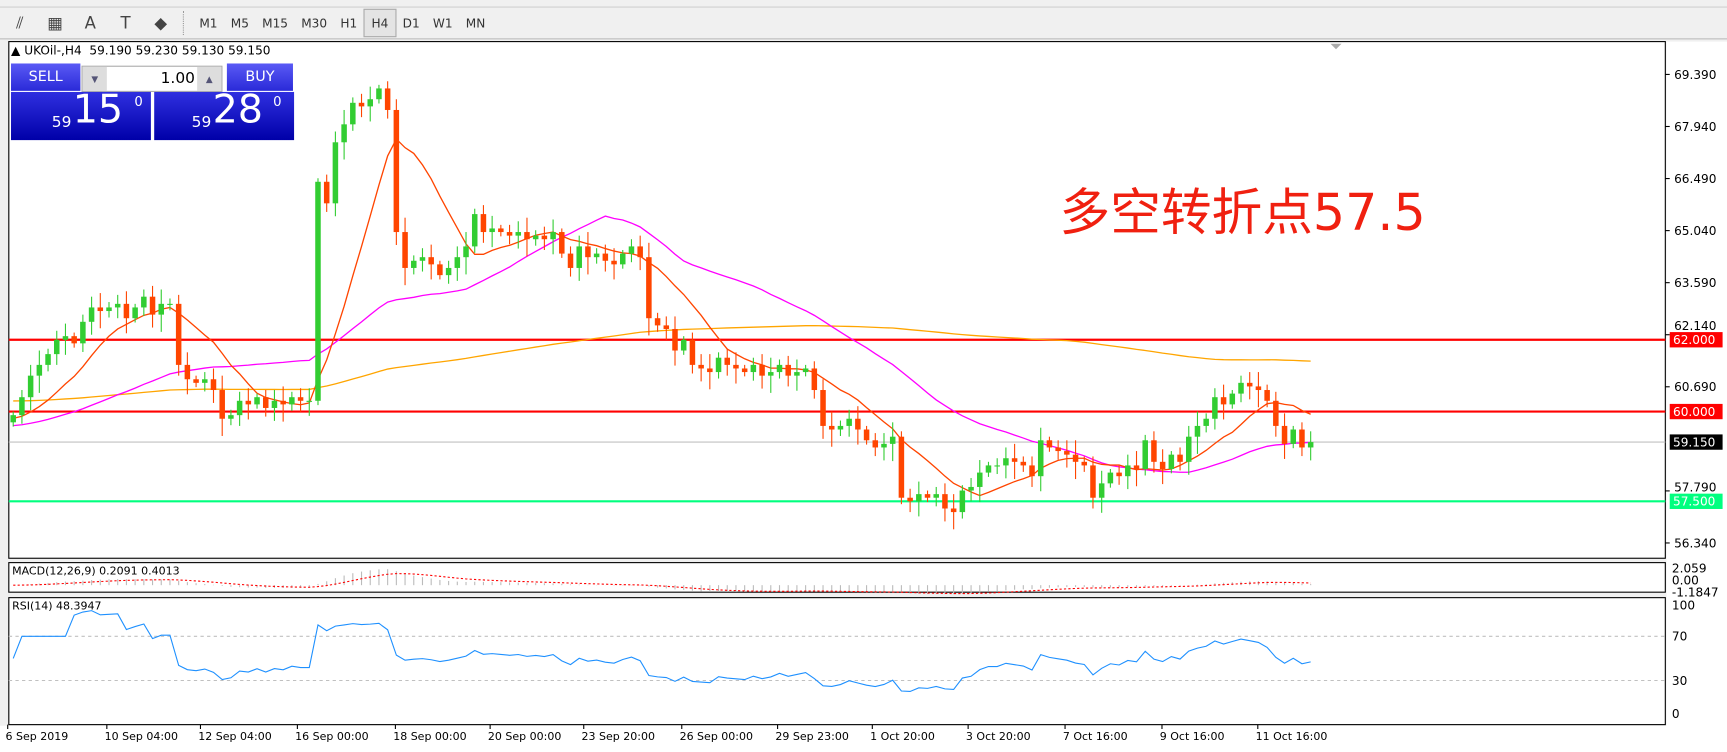 This screenshot has height=752, width=1727. What do you see at coordinates (90, 23) in the screenshot?
I see `text-icon: A` at bounding box center [90, 23].